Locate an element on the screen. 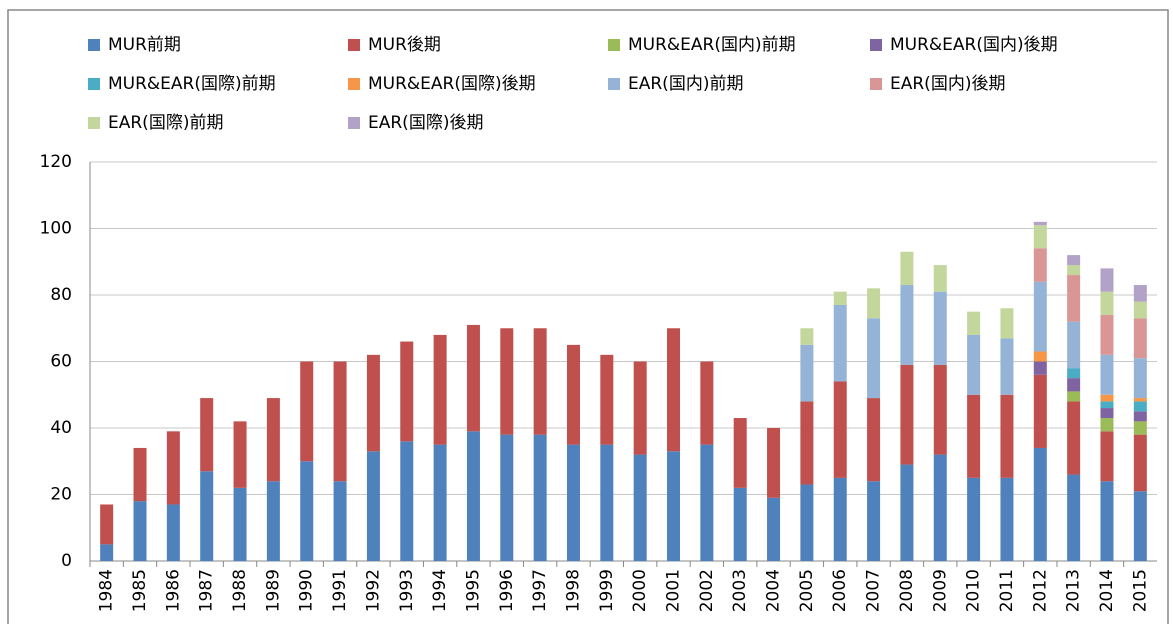 The image size is (1173, 628). x-tick-label: 1999 is located at coordinates (607, 590).